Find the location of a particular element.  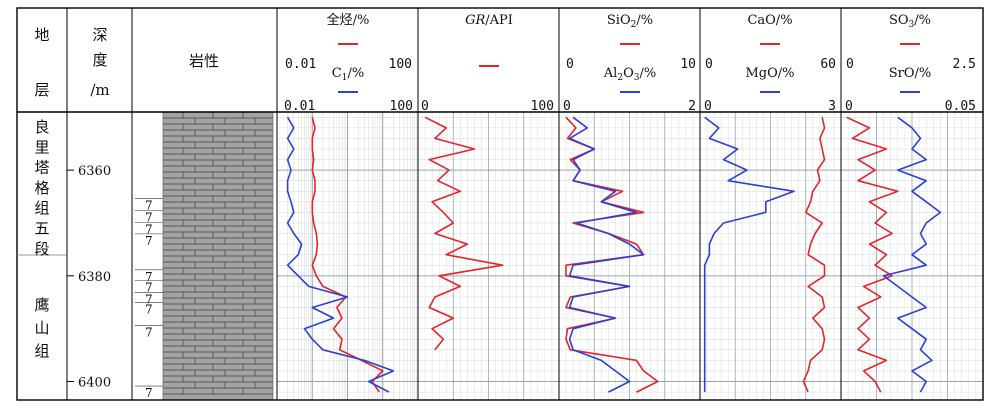

depth-tick-label: 6380 is located at coordinates (94, 277).